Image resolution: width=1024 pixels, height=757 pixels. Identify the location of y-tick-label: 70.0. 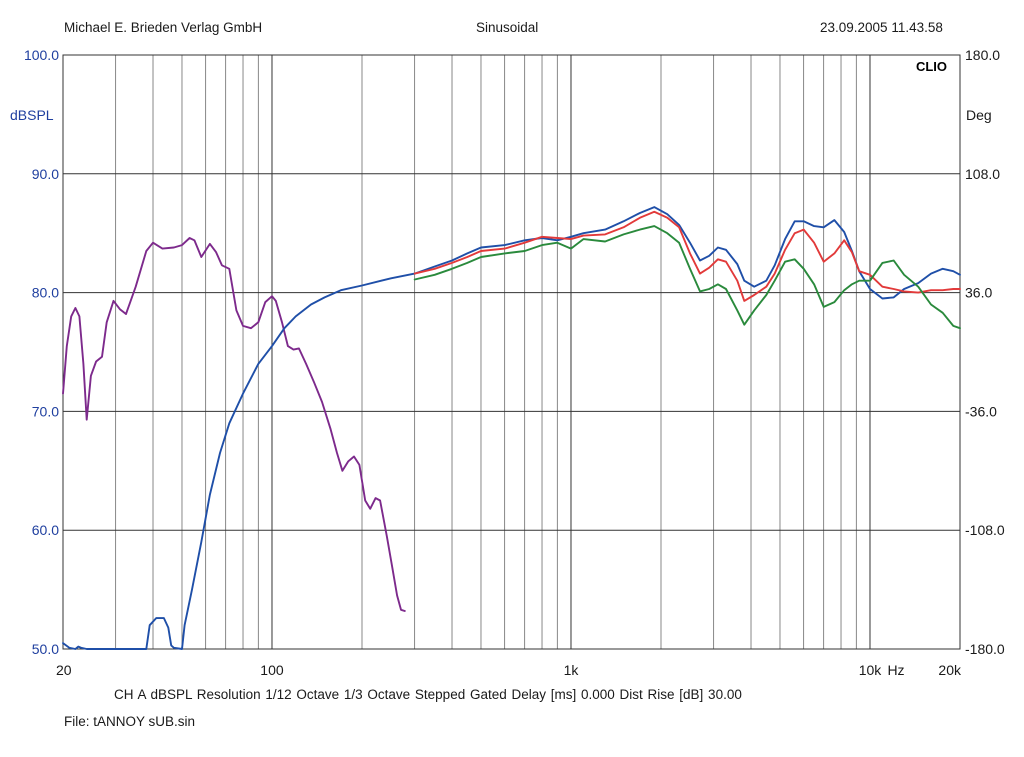
(45, 411).